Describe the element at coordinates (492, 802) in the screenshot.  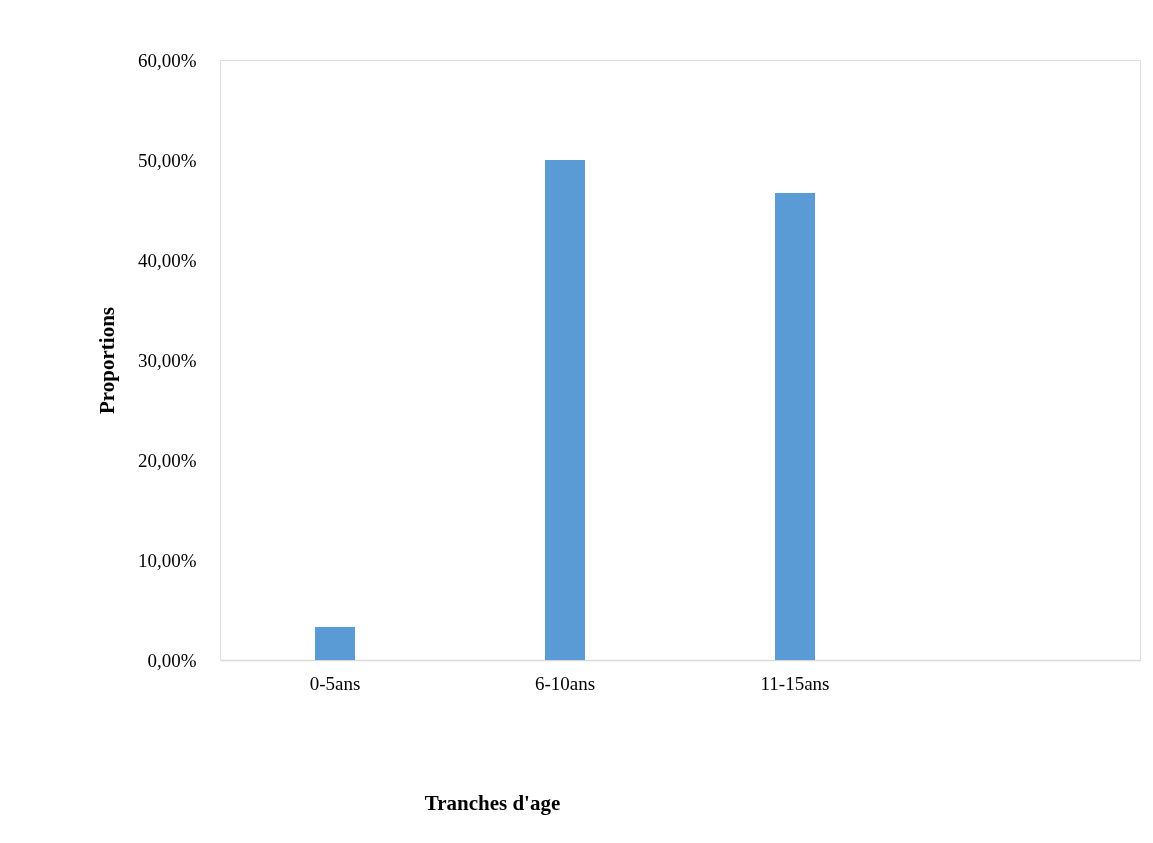
I see `x-axis-title: Tranches d'age` at that location.